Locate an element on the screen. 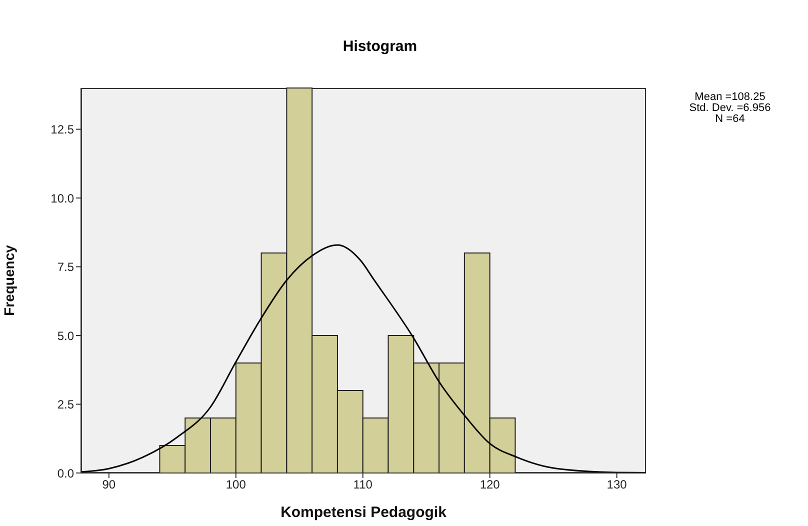 The width and height of the screenshot is (808, 526). x-tick-label: 120 is located at coordinates (490, 485).